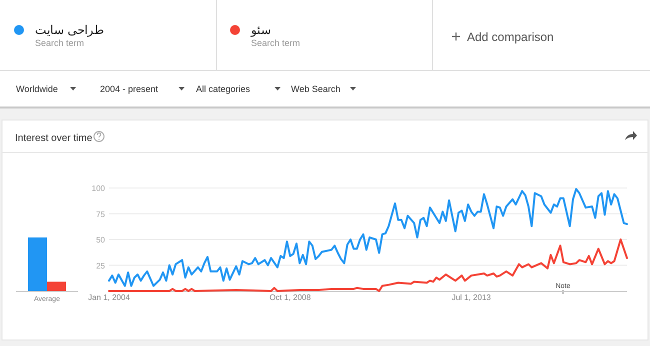  I want to click on y-tick-label: 50, so click(101, 240).